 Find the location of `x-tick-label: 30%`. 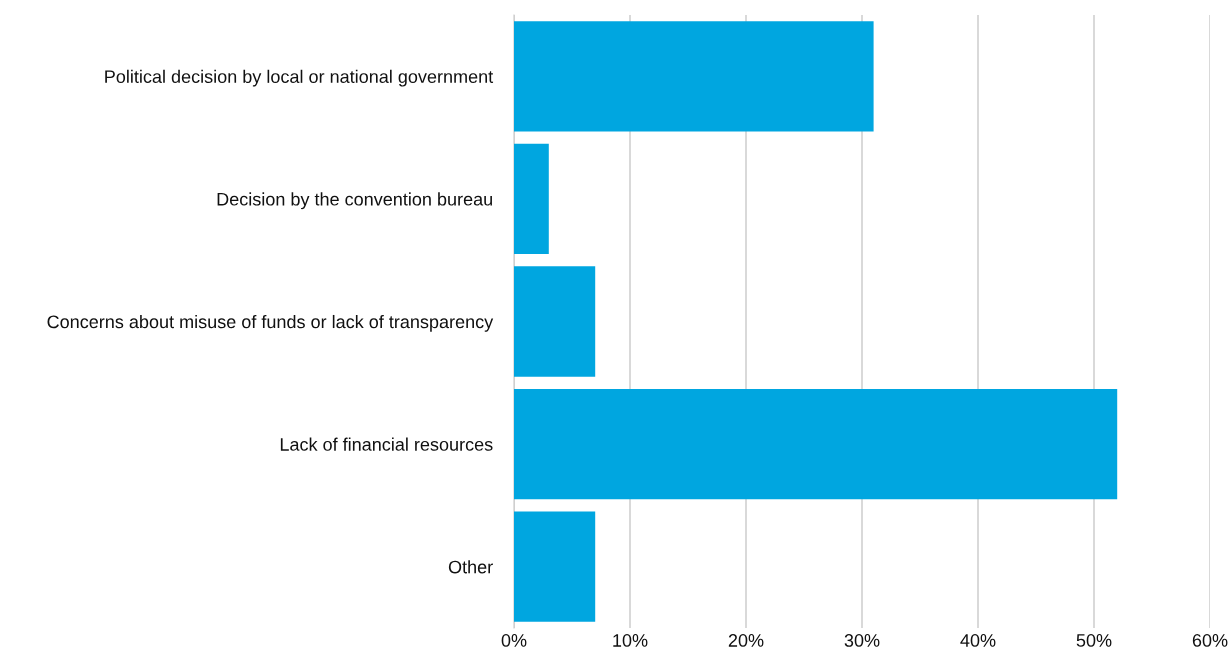

x-tick-label: 30% is located at coordinates (862, 640).